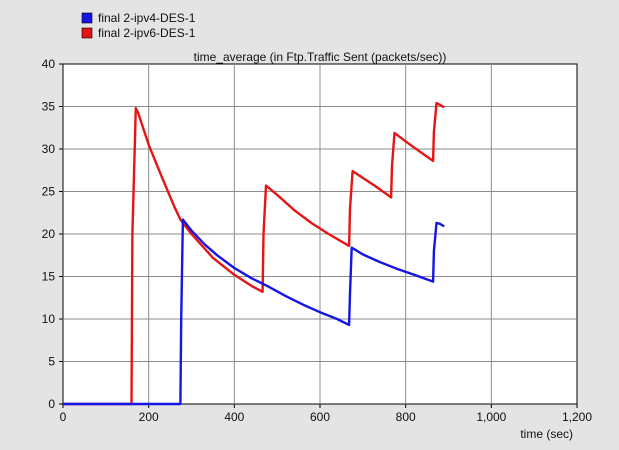 Image resolution: width=619 pixels, height=450 pixels. What do you see at coordinates (87, 33) in the screenshot?
I see `legend-swatch-ipv6` at bounding box center [87, 33].